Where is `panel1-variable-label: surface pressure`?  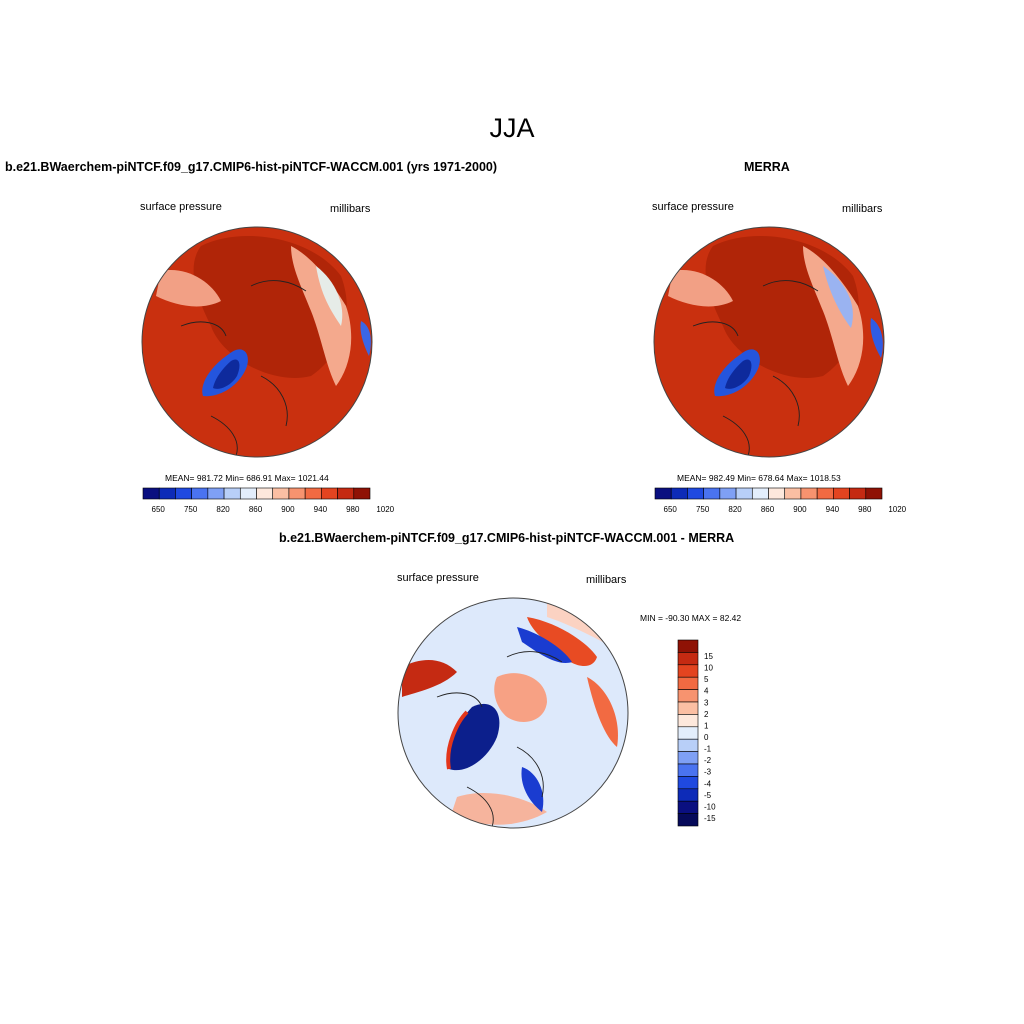
panel1-variable-label: surface pressure is located at coordinates (181, 207).